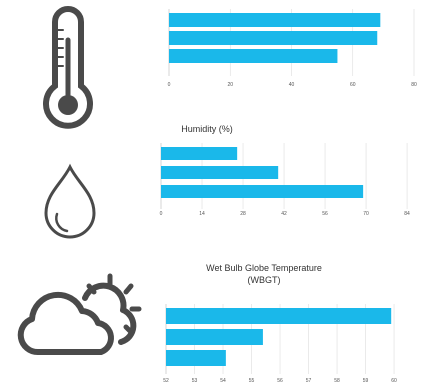  I want to click on x-tick-label: 58, so click(337, 381).